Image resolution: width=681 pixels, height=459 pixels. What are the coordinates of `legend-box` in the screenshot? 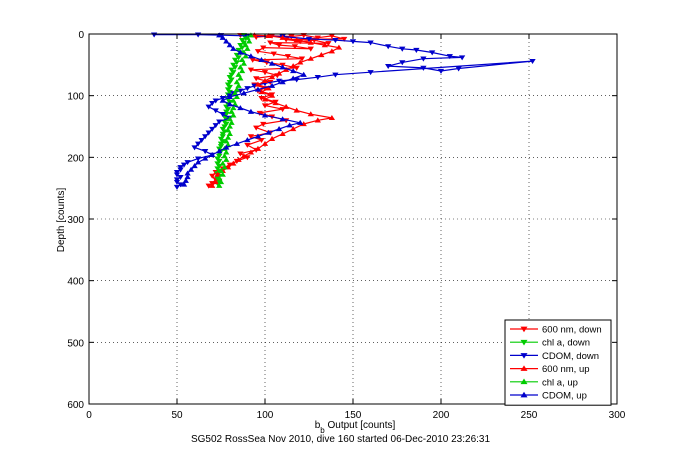 It's located at (558, 362).